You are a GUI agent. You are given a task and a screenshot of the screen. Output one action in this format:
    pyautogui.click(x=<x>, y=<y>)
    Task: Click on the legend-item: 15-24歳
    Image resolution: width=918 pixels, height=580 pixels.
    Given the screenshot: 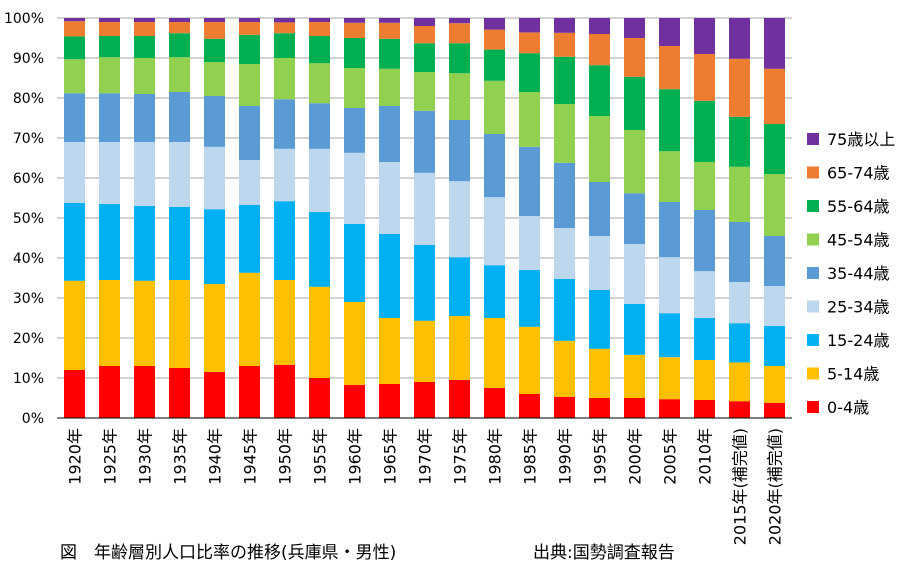 What is the action you would take?
    pyautogui.click(x=848, y=340)
    